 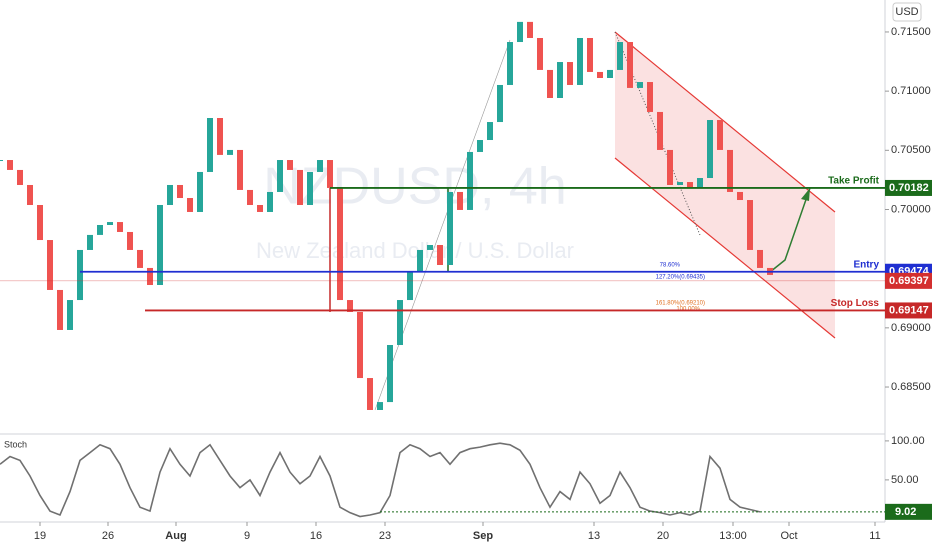 What do you see at coordinates (594, 536) in the screenshot?
I see `x-tick-label: 13` at bounding box center [594, 536].